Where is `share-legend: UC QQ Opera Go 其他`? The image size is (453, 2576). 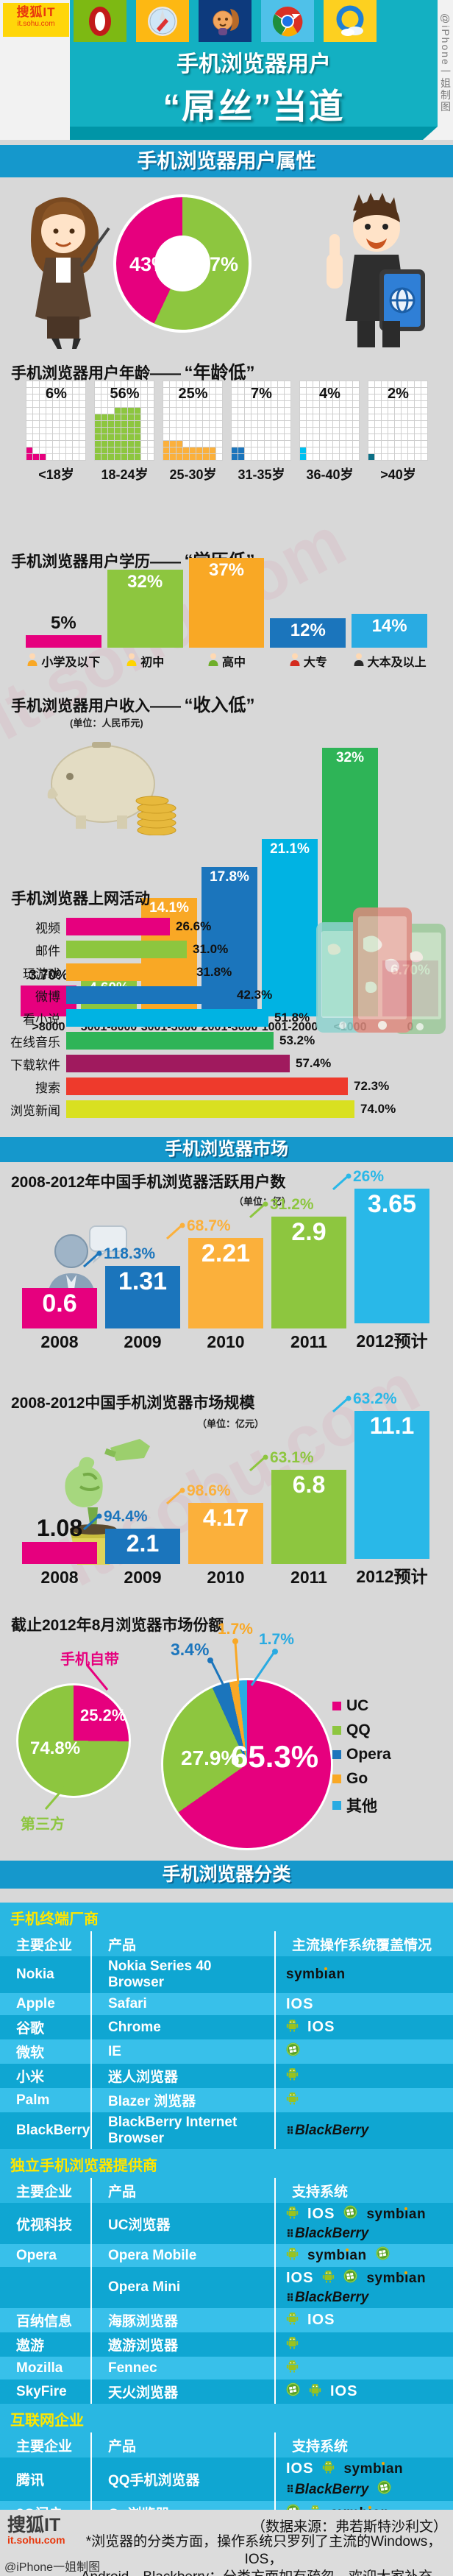 share-legend: UC QQ Opera Go 其他 is located at coordinates (361, 1757).